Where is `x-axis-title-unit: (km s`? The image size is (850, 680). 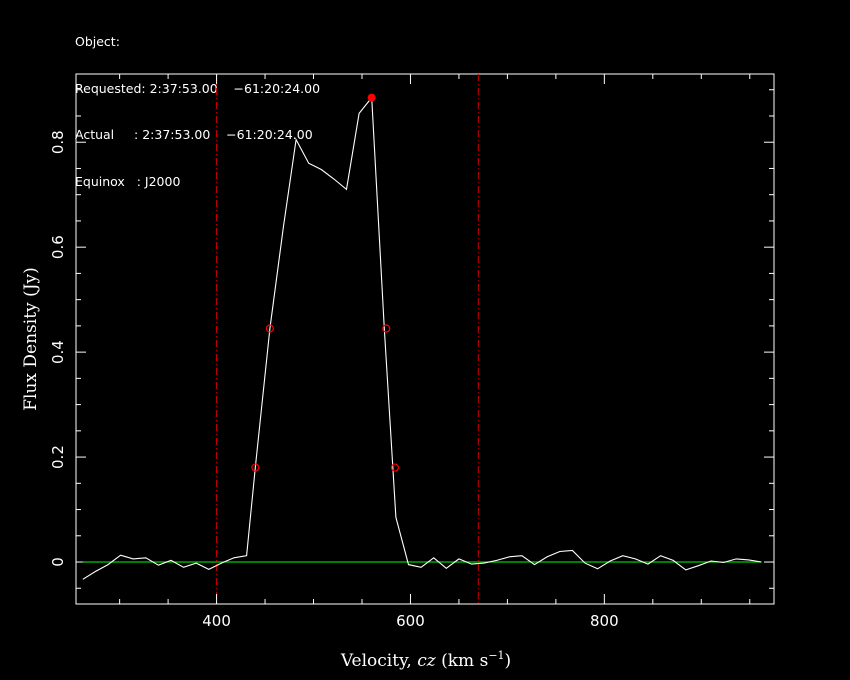
x-axis-title-unit: (km s is located at coordinates (462, 661).